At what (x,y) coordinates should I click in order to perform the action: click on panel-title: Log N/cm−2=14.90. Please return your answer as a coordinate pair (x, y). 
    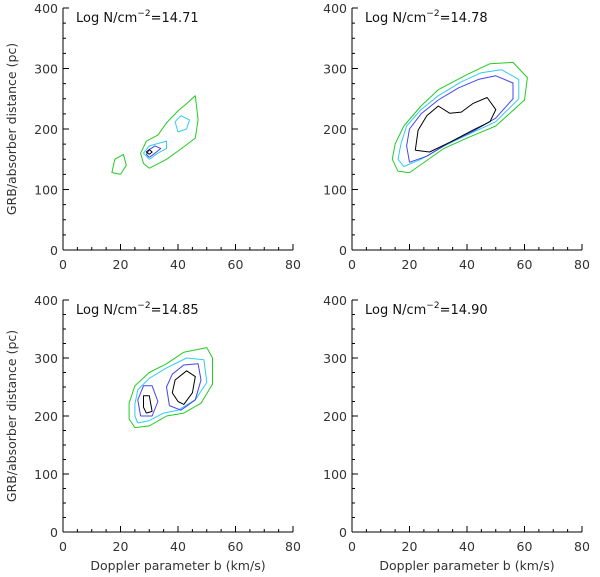
    Looking at the image, I should click on (426, 309).